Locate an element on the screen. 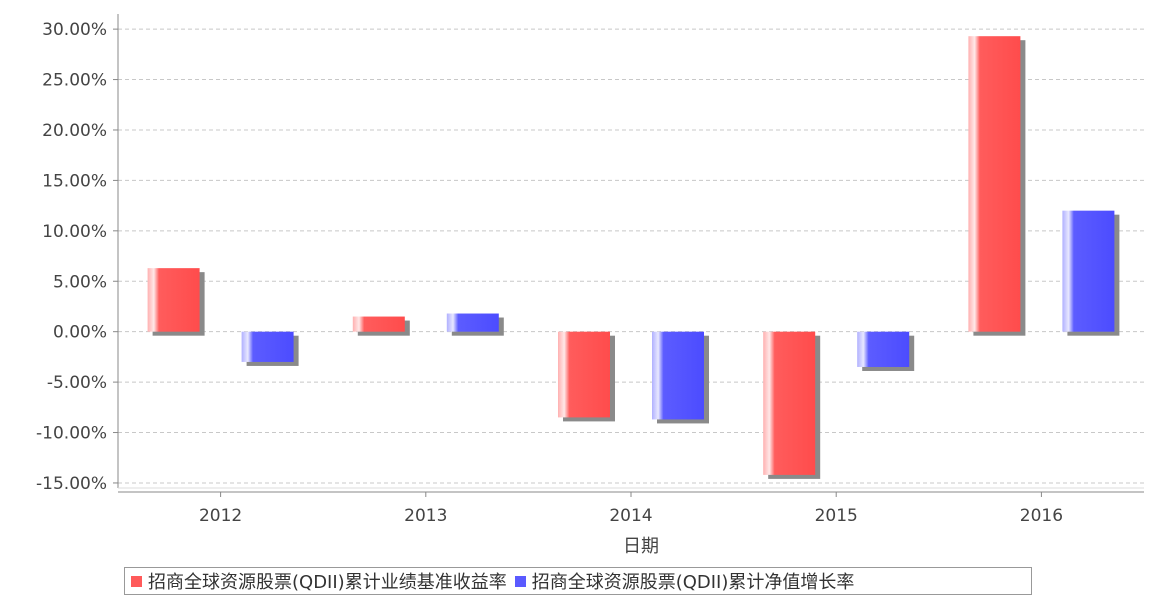 This screenshot has width=1156, height=596. x-tick-label: 2015 is located at coordinates (836, 516).